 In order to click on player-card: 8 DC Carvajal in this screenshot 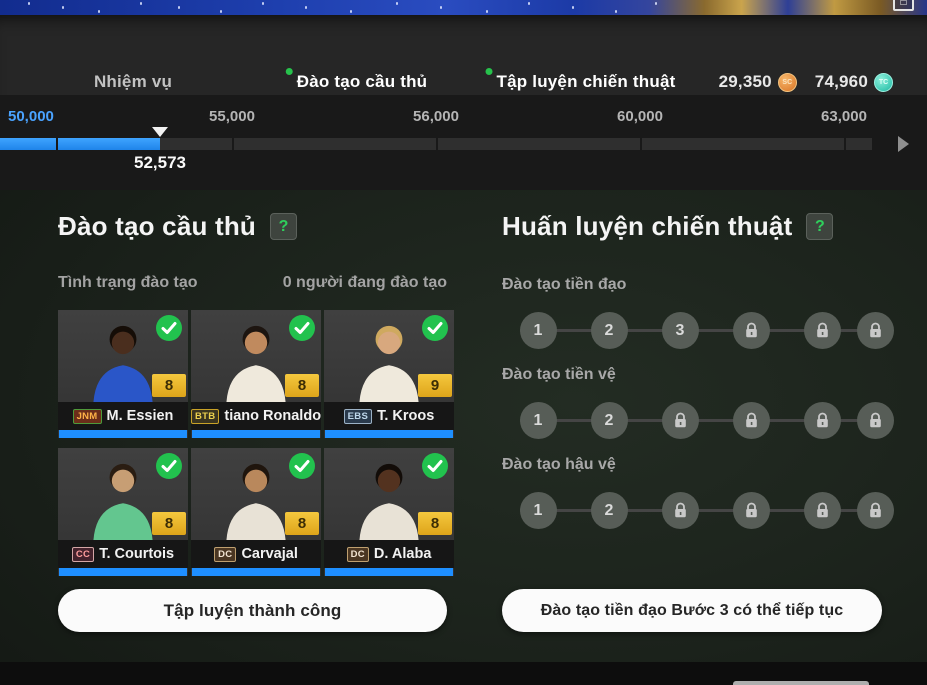, I will do `click(256, 512)`.